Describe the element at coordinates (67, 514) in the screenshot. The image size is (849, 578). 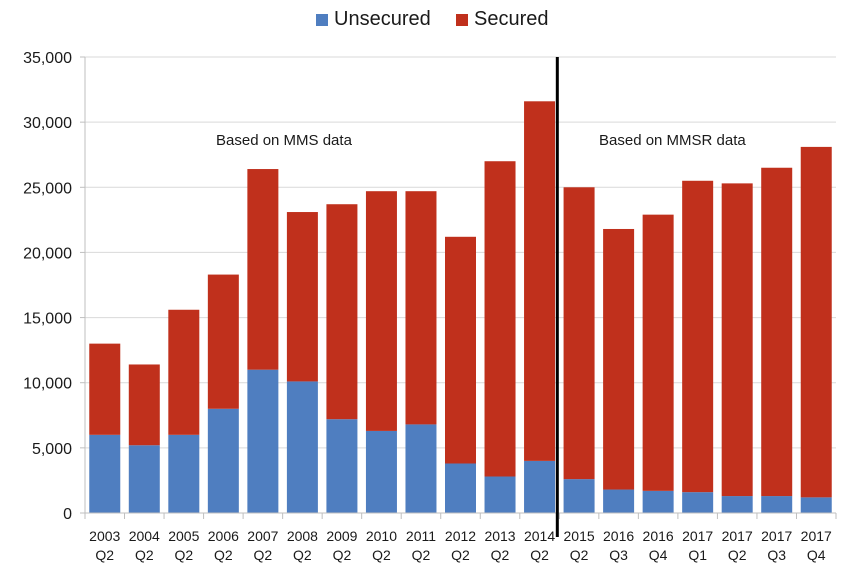
I see `y-tick-label: 0` at that location.